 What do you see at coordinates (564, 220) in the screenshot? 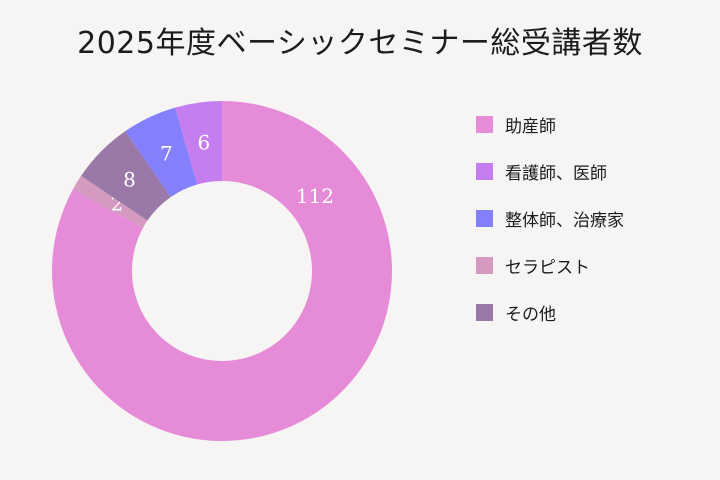
I see `legend-label: 整体師、治療家` at bounding box center [564, 220].